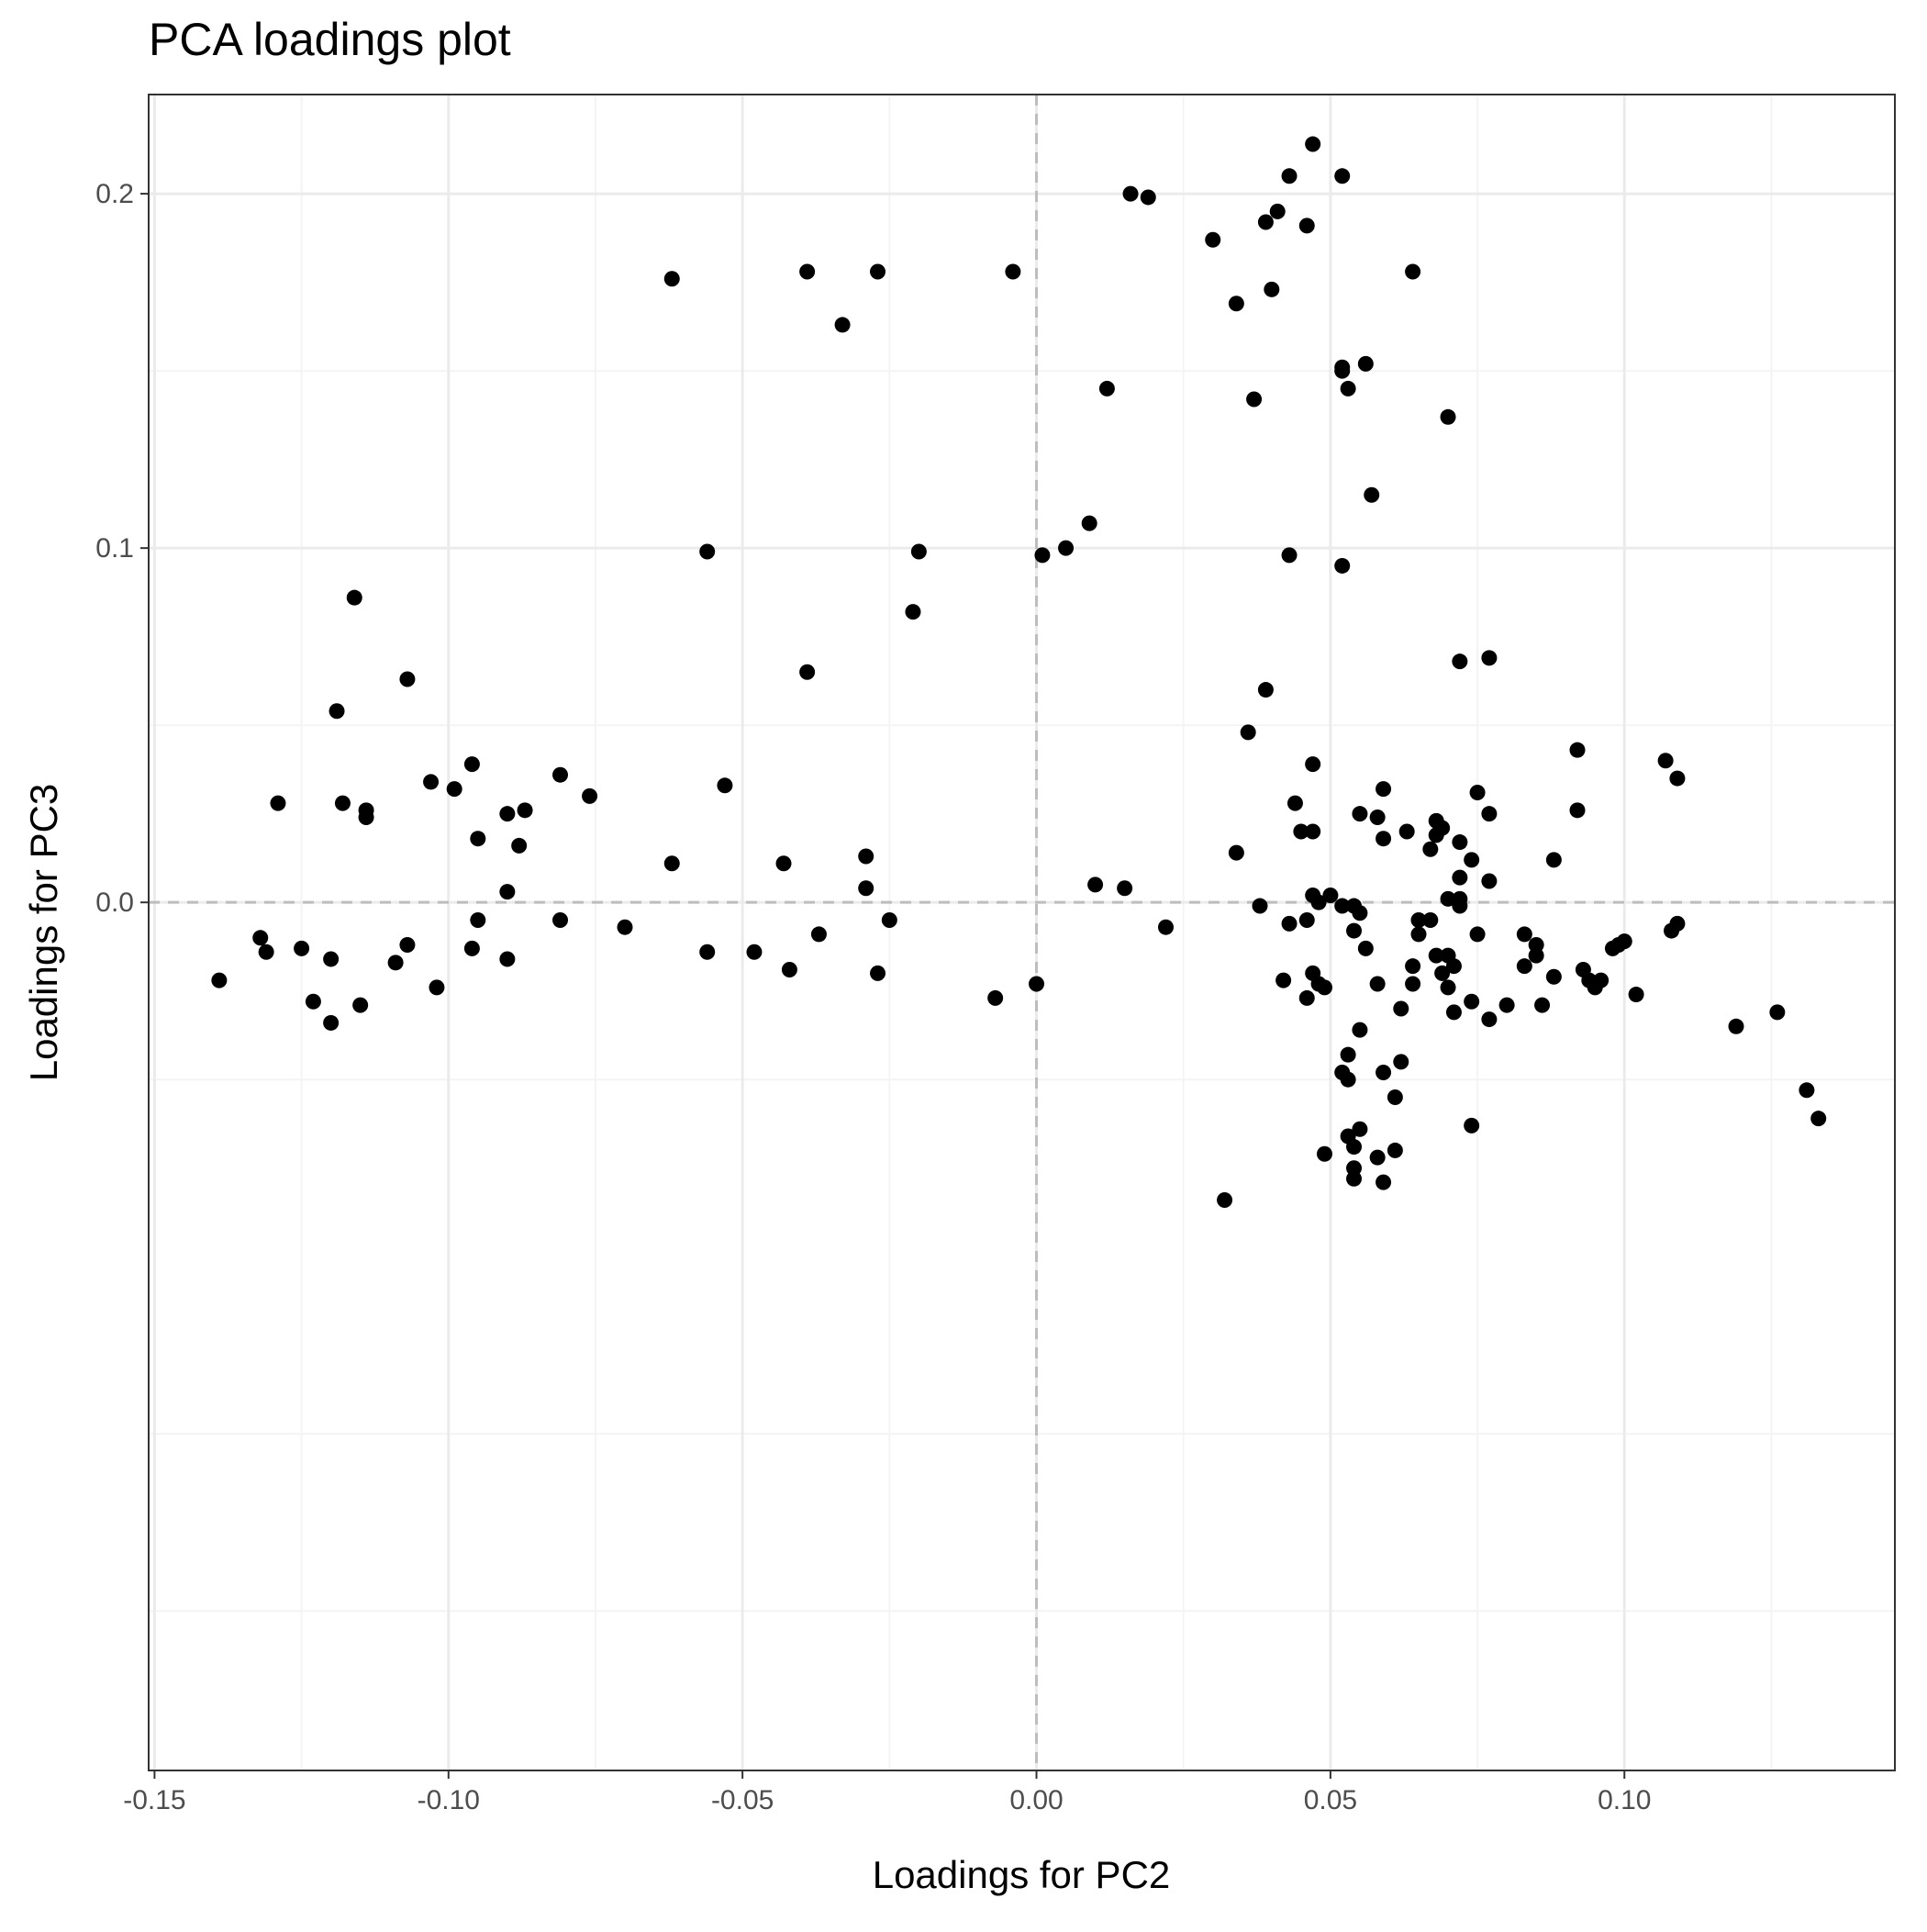 The width and height of the screenshot is (1927, 1932). What do you see at coordinates (114, 903) in the screenshot?
I see `y-tick-label: 0.0` at bounding box center [114, 903].